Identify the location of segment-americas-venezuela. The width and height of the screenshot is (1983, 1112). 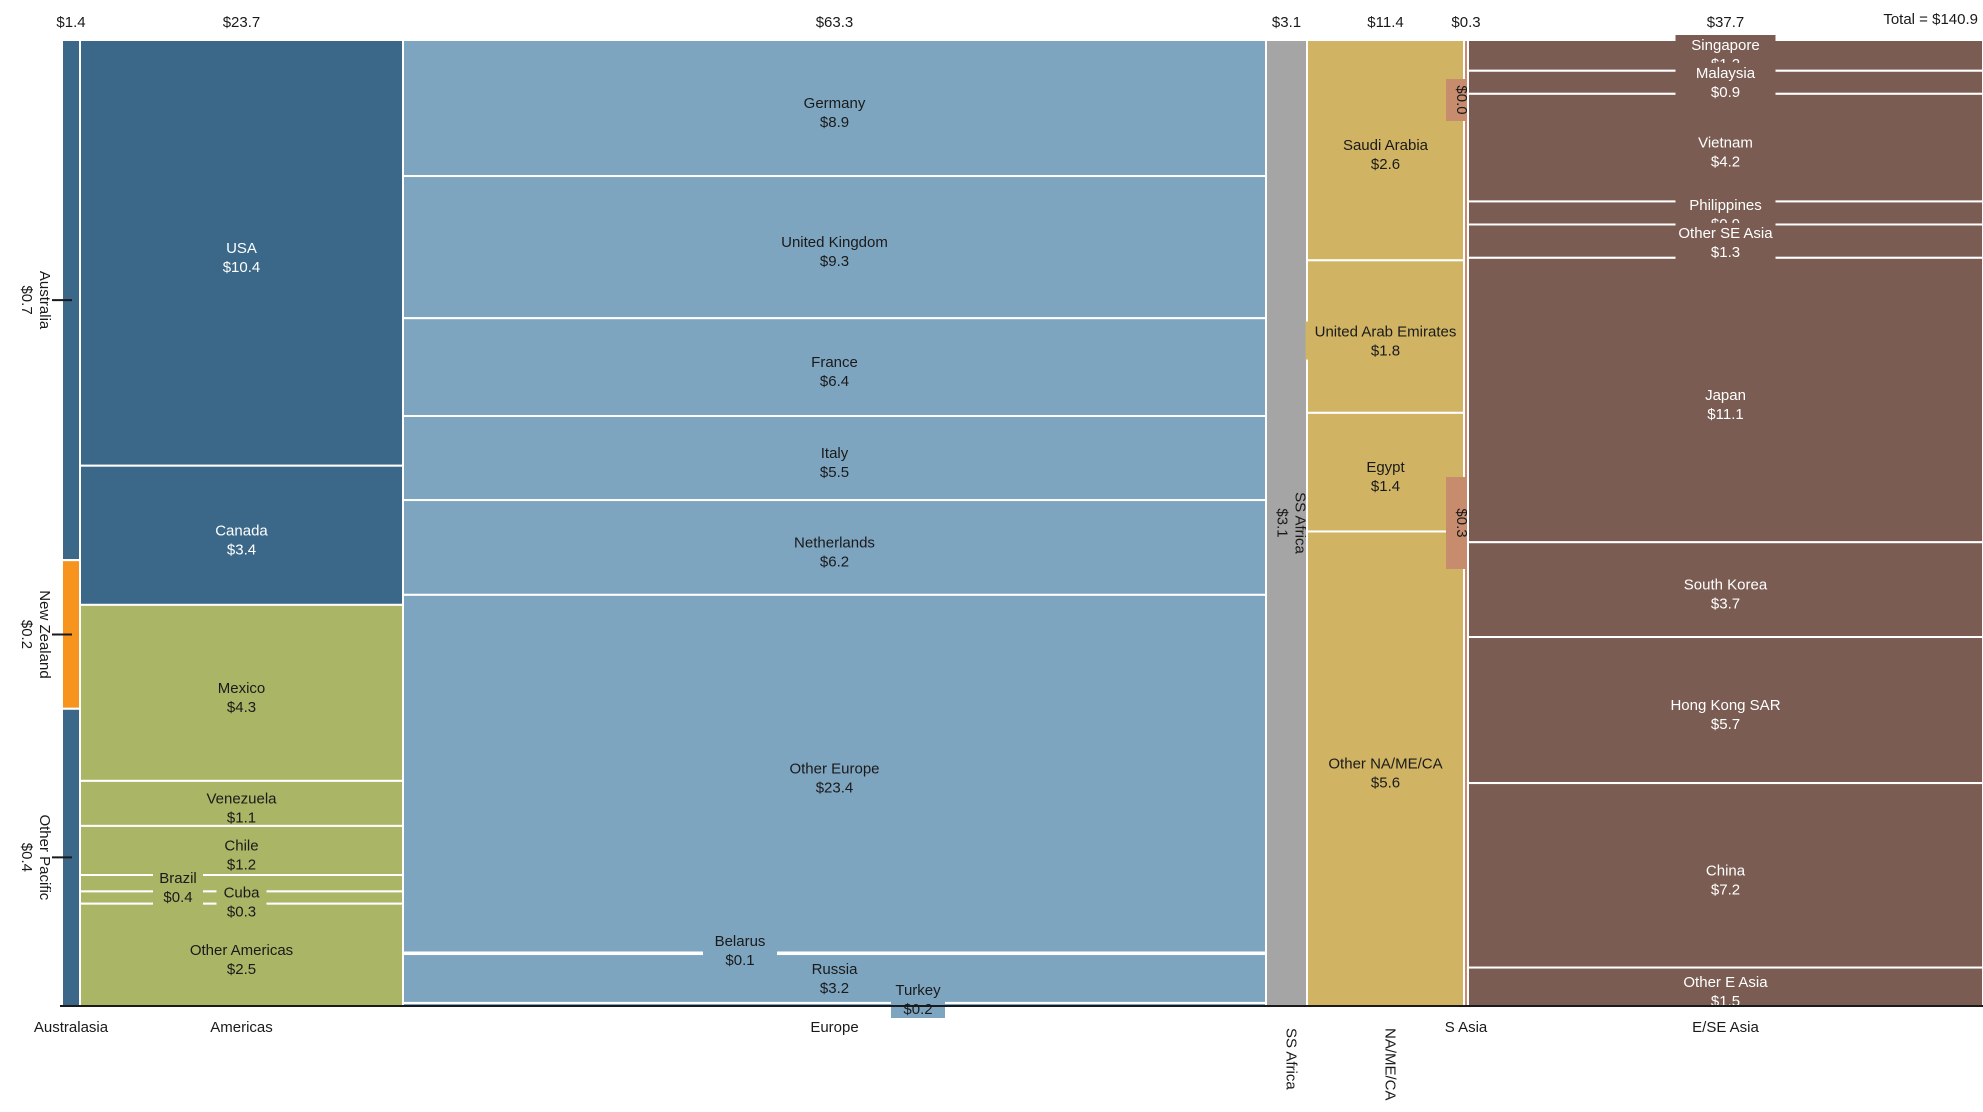
(241, 803).